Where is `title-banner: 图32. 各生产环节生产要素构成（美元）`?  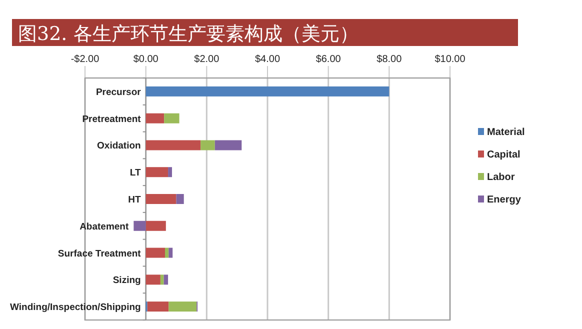 title-banner: 图32. 各生产环节生产要素构成（美元） is located at coordinates (265, 32).